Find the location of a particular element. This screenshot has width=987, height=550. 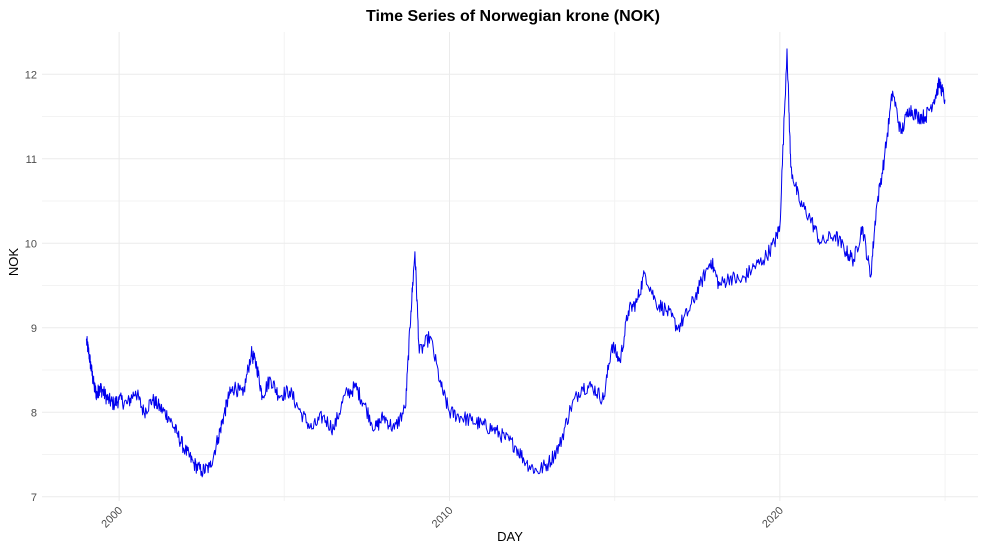

y-axis-title: NOK is located at coordinates (13, 262).